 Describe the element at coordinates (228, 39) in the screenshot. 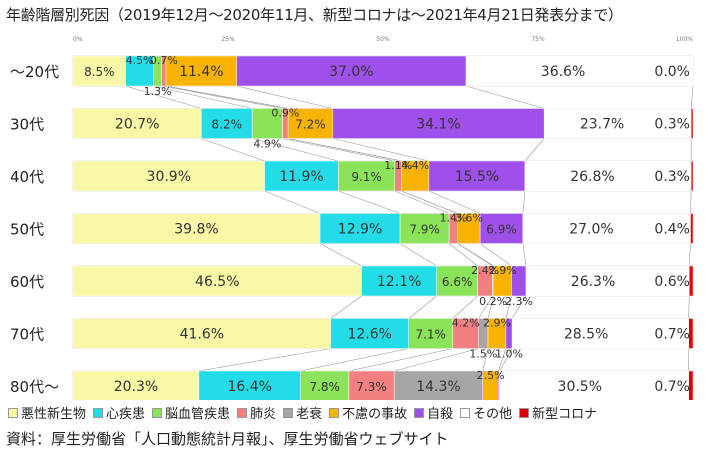

I see `x-tick-label: 25%` at that location.